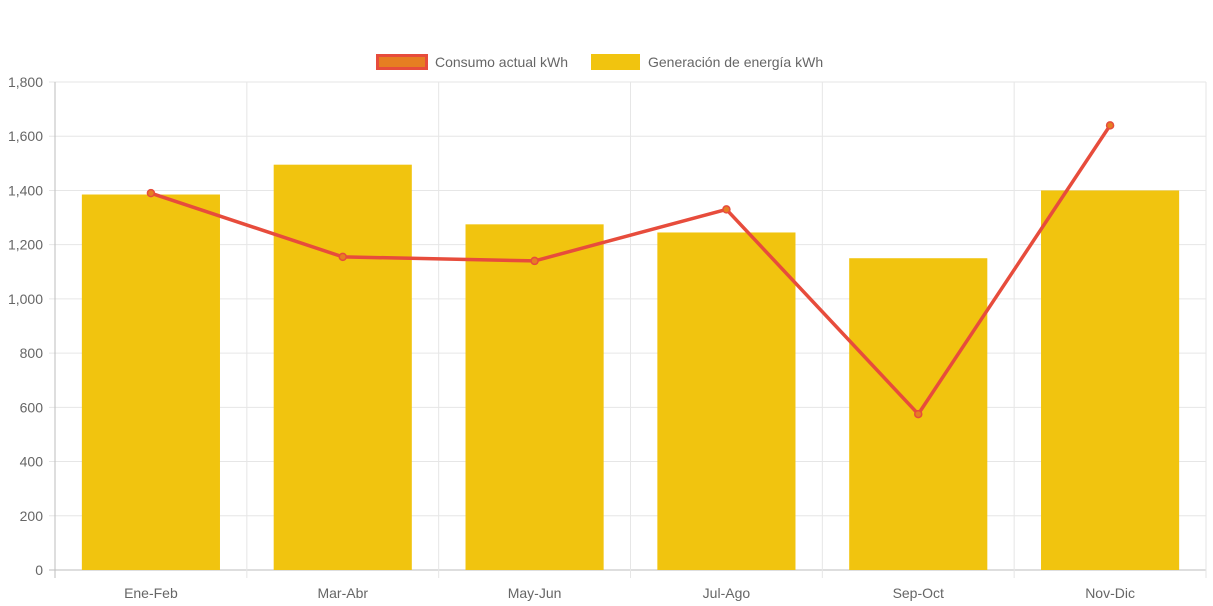 The image size is (1213, 606). I want to click on y-tick-label: 200, so click(32, 516).